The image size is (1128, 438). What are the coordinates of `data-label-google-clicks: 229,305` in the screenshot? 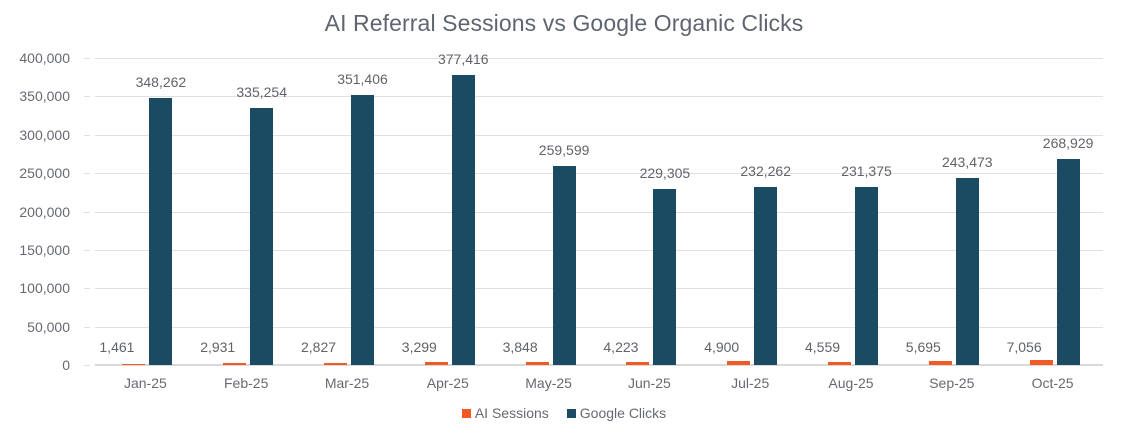 It's located at (665, 173).